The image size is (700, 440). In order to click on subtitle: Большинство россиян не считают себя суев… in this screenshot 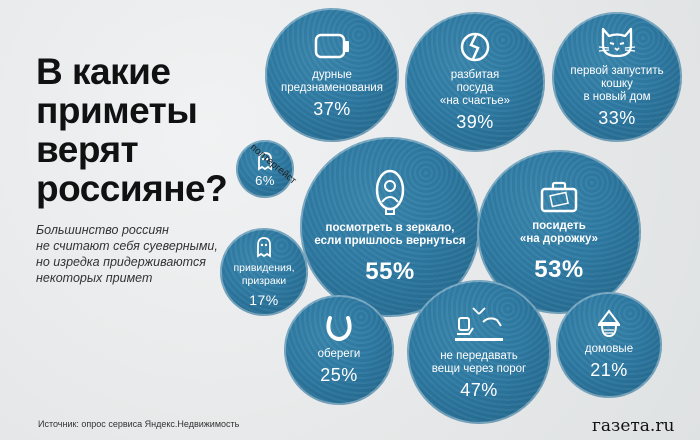, I will do `click(127, 254)`.